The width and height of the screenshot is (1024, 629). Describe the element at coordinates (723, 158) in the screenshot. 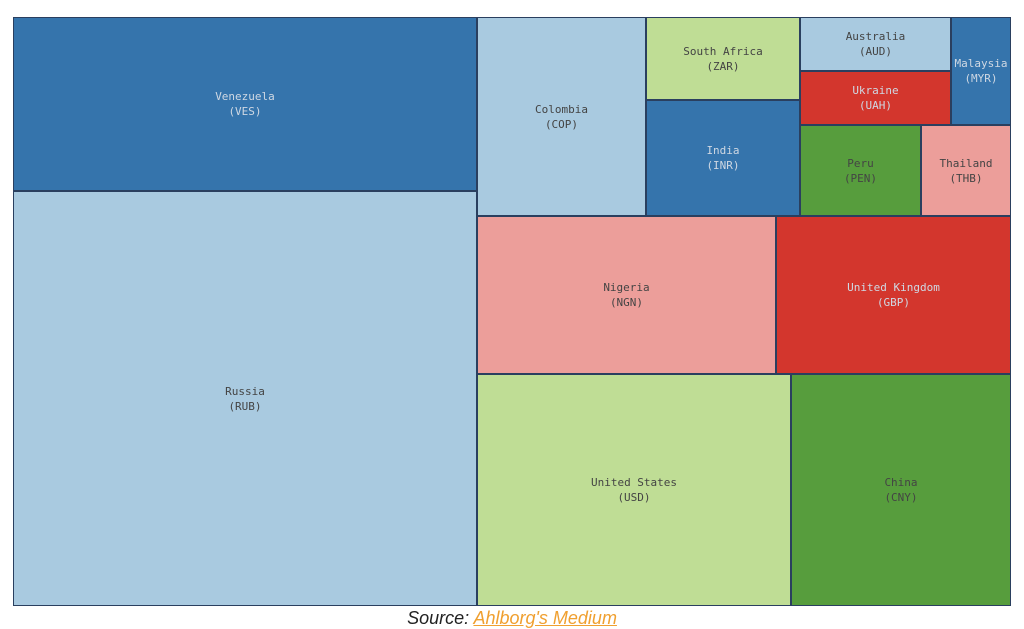

I see `treemap-tile: India (INR)` at that location.